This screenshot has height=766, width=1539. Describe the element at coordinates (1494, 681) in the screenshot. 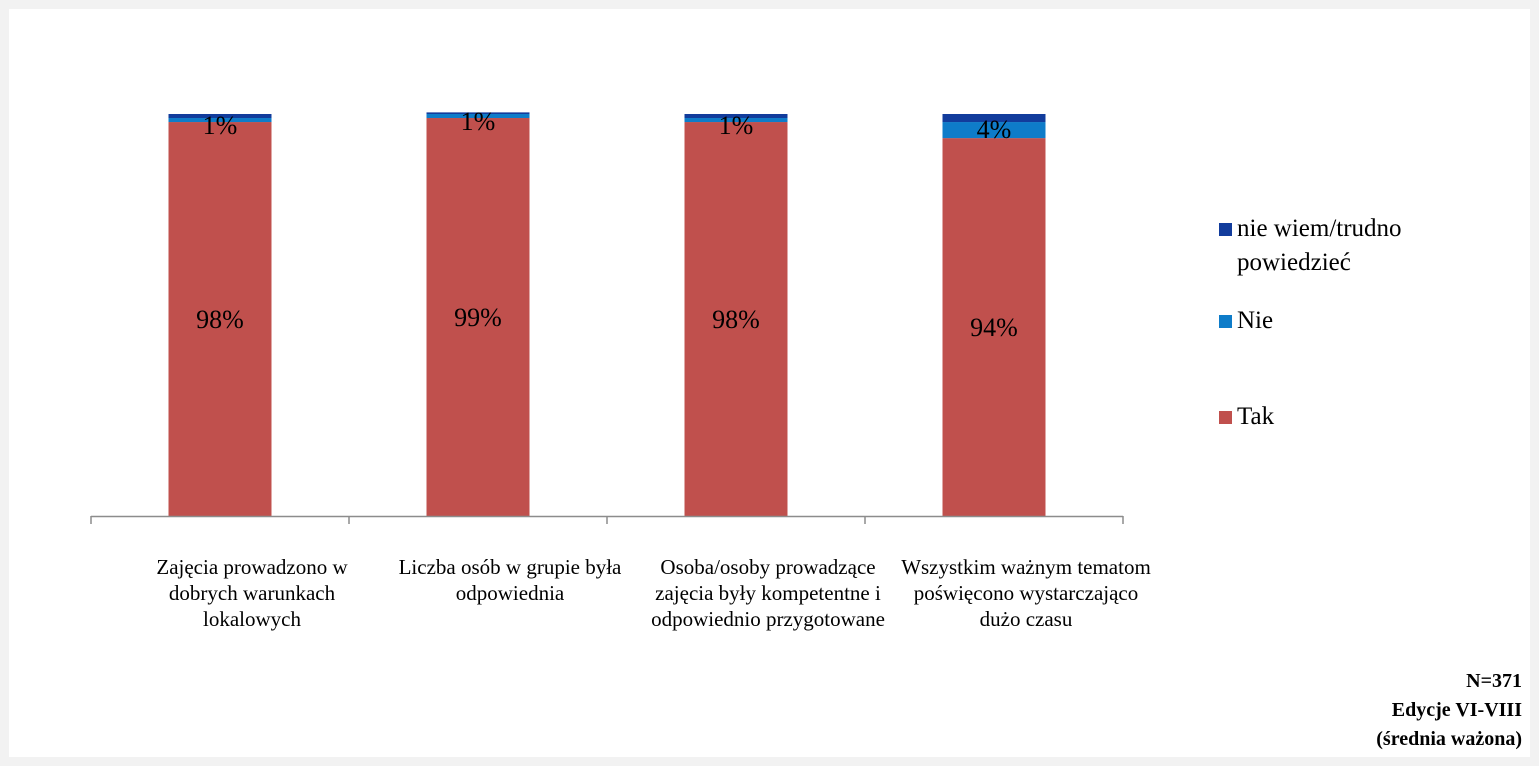

I see `sample-size: N=371` at that location.